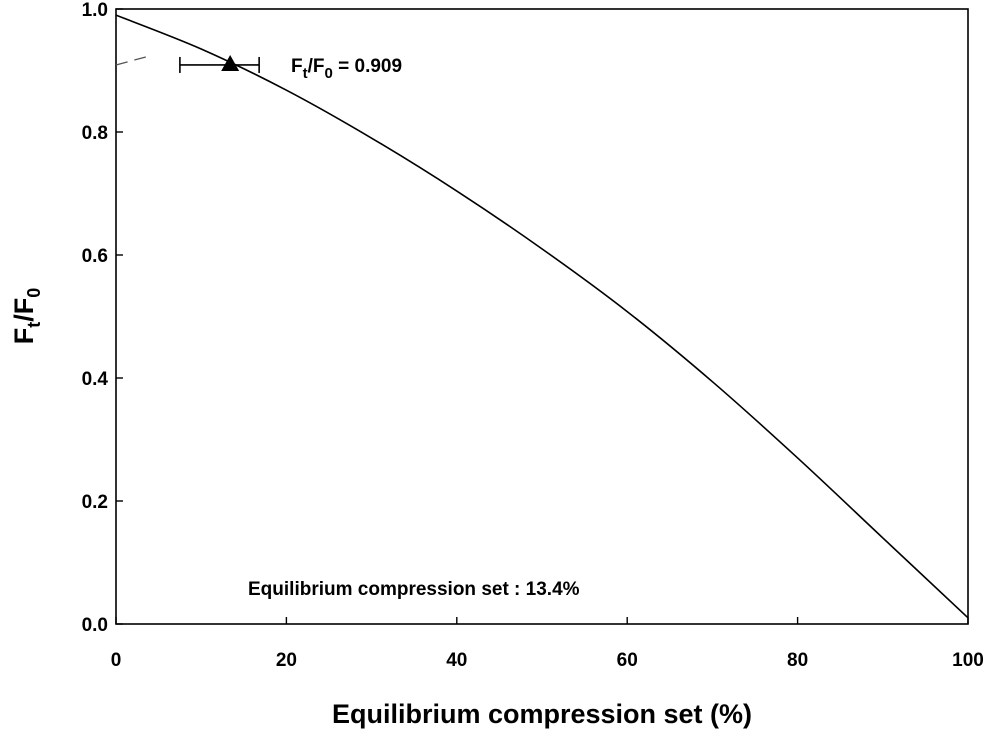 Image resolution: width=989 pixels, height=730 pixels. I want to click on x-axis-title: Equilibrium compression set (%), so click(542, 714).